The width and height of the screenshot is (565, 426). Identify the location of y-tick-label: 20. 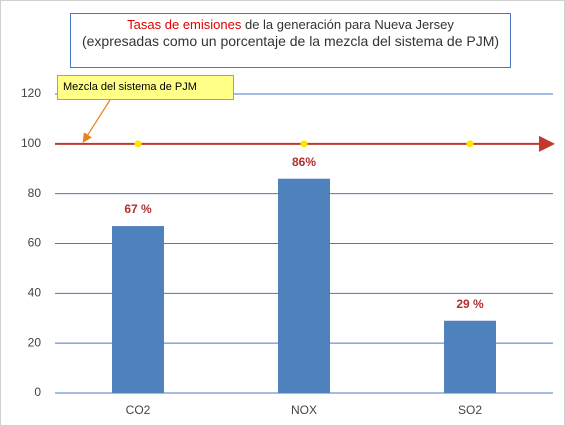
(35, 342).